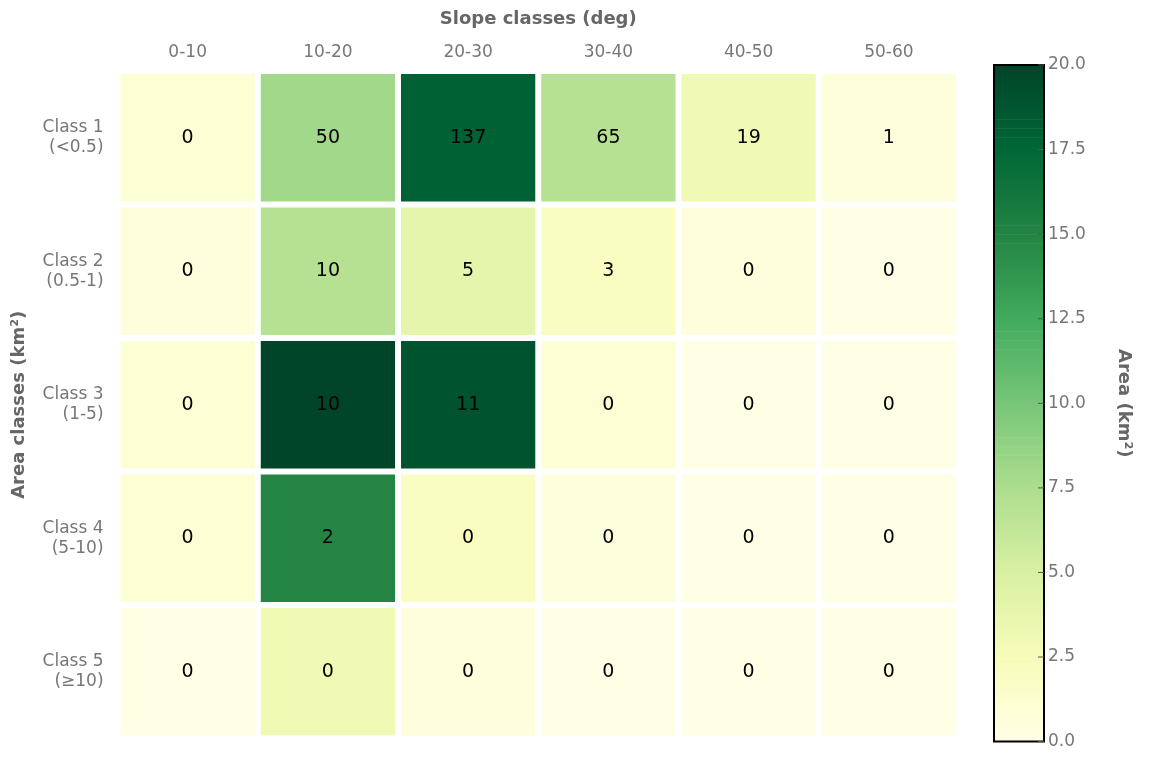 This screenshot has width=1149, height=767. Describe the element at coordinates (327, 135) in the screenshot. I see `annotation: 50` at that location.